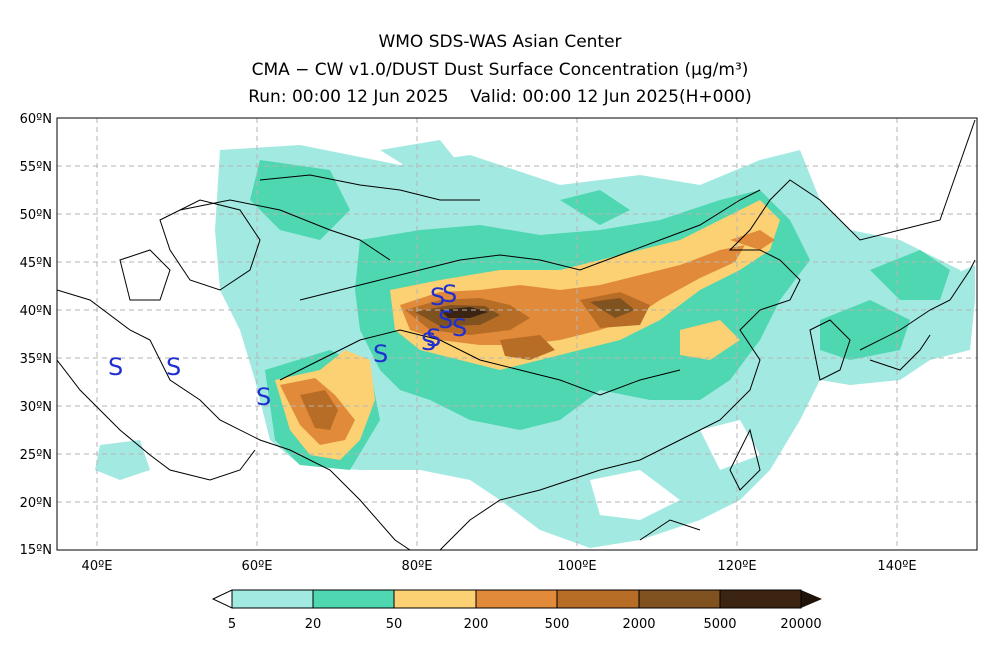  What do you see at coordinates (896, 566) in the screenshot?
I see `lon-label: 140ºE` at bounding box center [896, 566].